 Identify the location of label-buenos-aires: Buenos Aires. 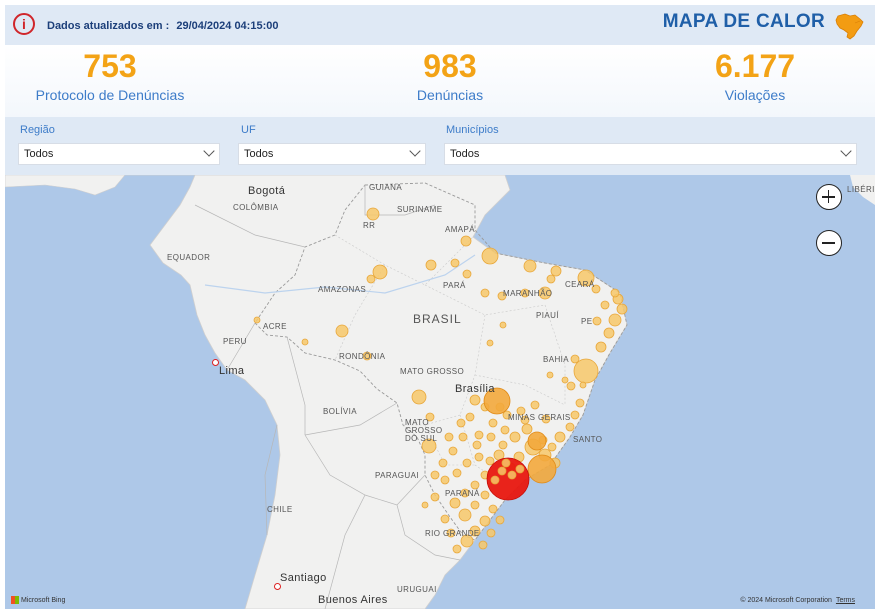
(353, 600).